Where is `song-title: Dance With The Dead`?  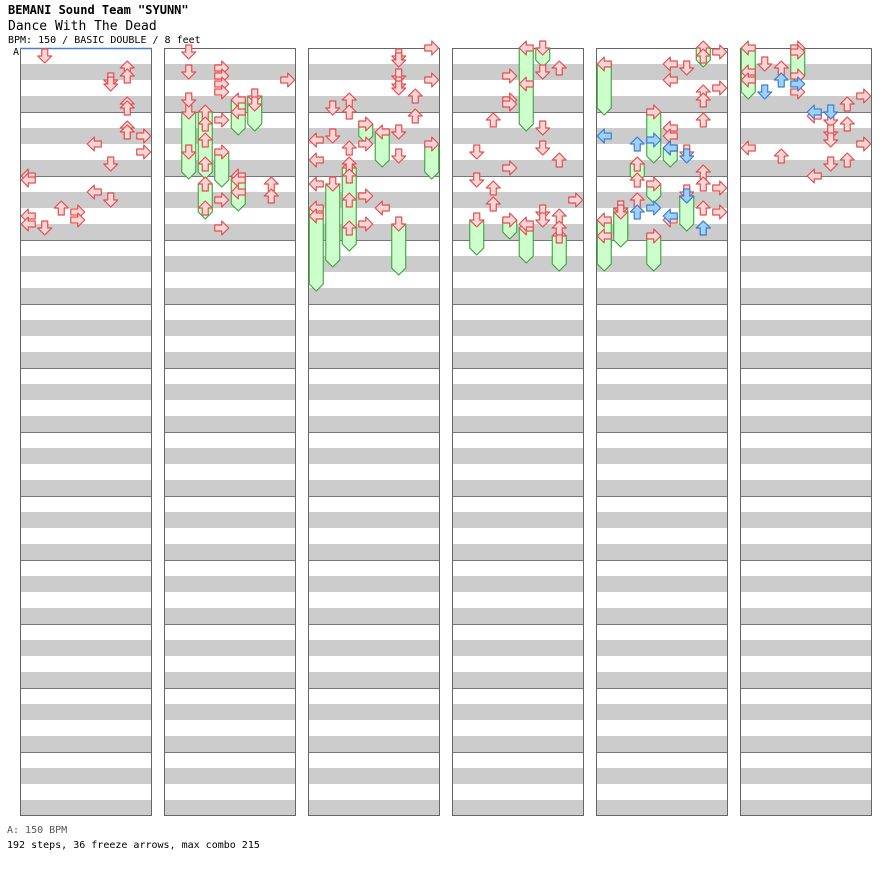 song-title: Dance With The Dead is located at coordinates (82, 26).